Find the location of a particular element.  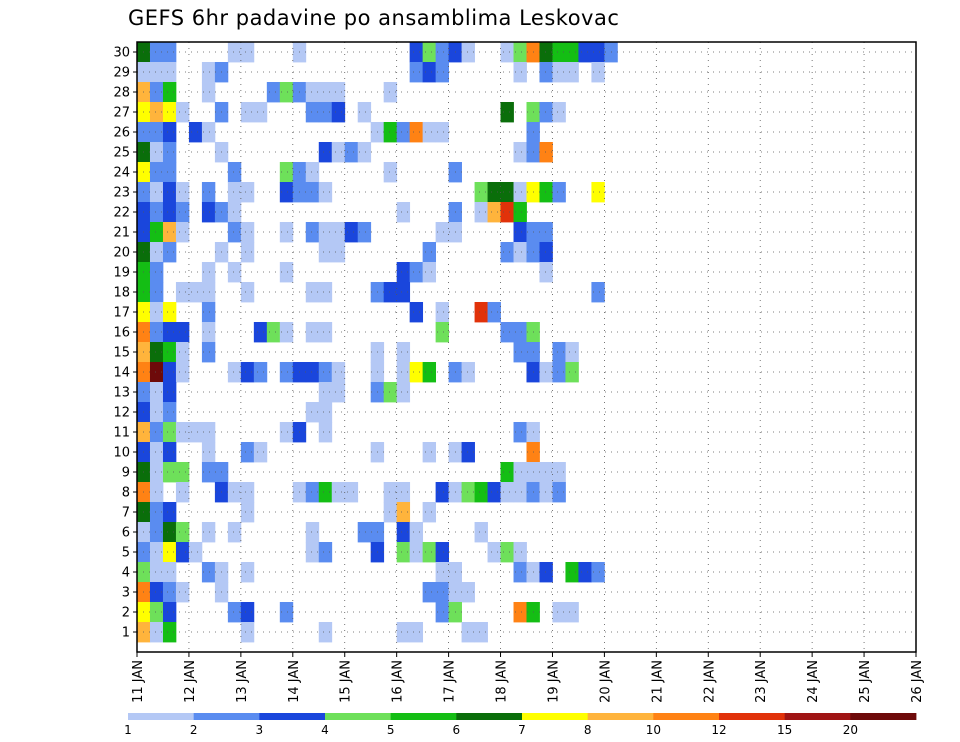

y-tick-label: 13 is located at coordinates (121, 393).